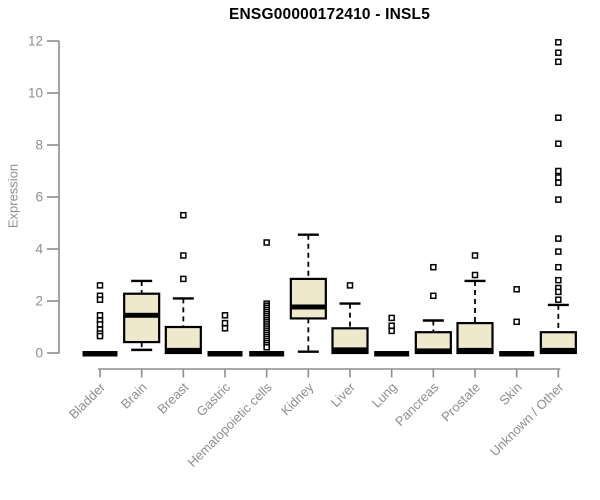 This screenshot has width=600, height=500. I want to click on category-label-breast: Breast, so click(172, 397).